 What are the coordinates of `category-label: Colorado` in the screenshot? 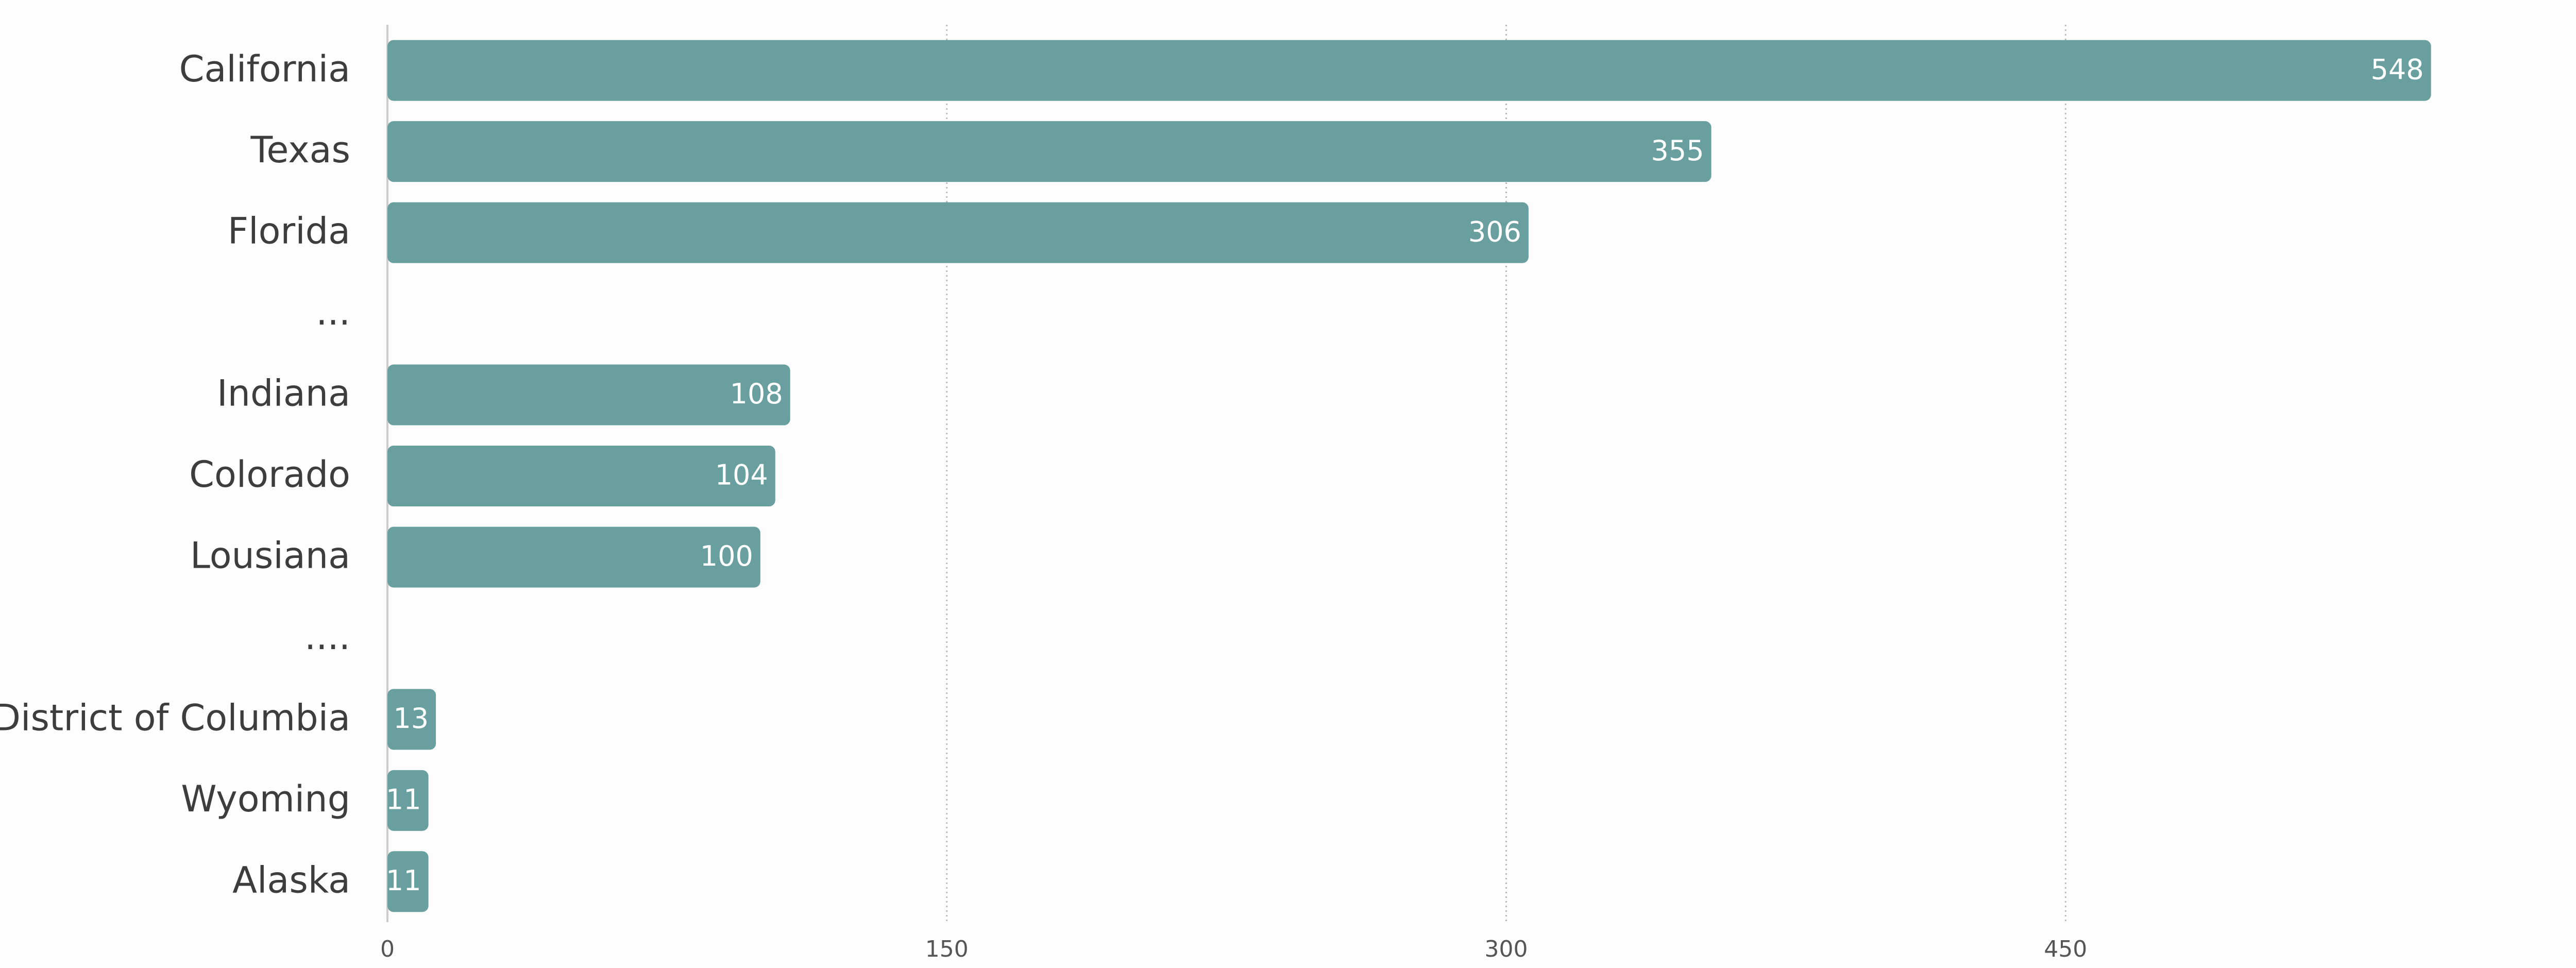 It's located at (269, 474).